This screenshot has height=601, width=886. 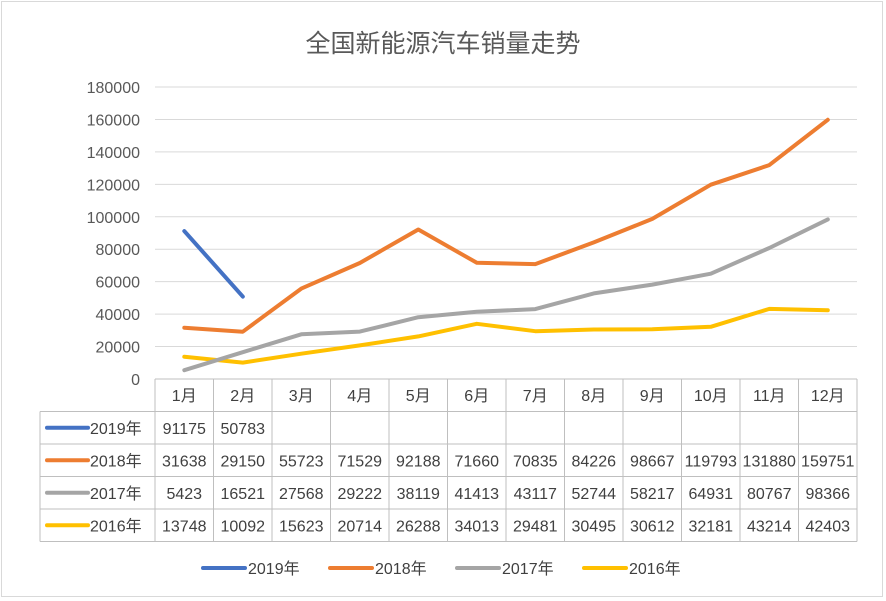 What do you see at coordinates (116, 526) in the screenshot?
I see `table-series-name: 2016年` at bounding box center [116, 526].